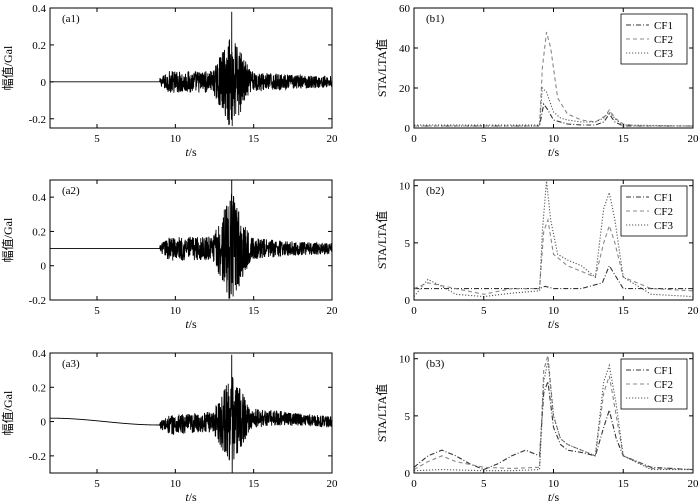  I want to click on panel-b1: 0 5 10 15 20 0 20 40 60 (b1) t/s STA/LTA值 CF1 CF2 CF3, so click(536, 81).